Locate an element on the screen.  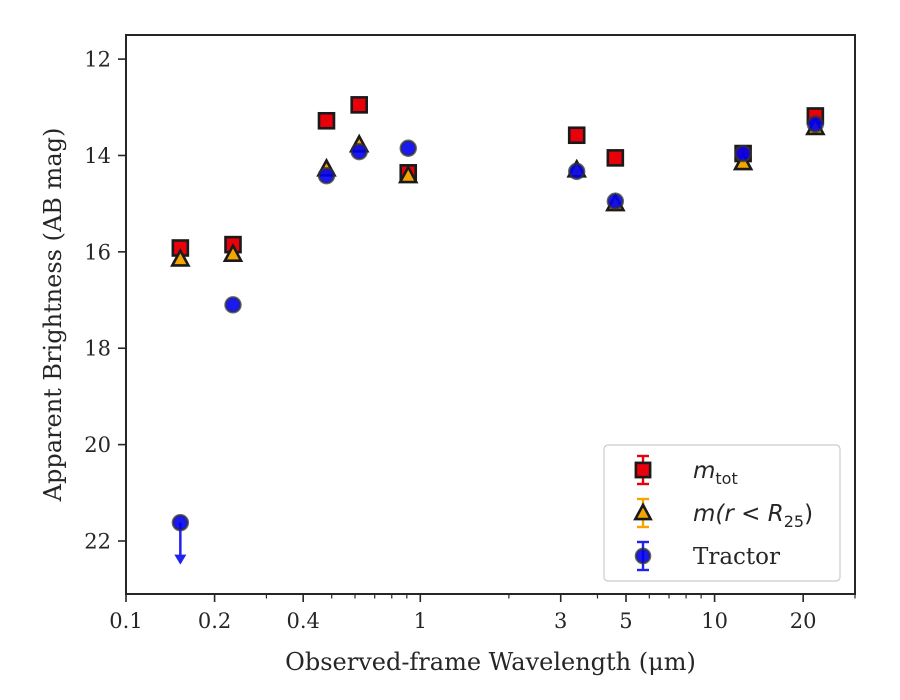
legend-label: m(r < R25) is located at coordinates (753, 516).